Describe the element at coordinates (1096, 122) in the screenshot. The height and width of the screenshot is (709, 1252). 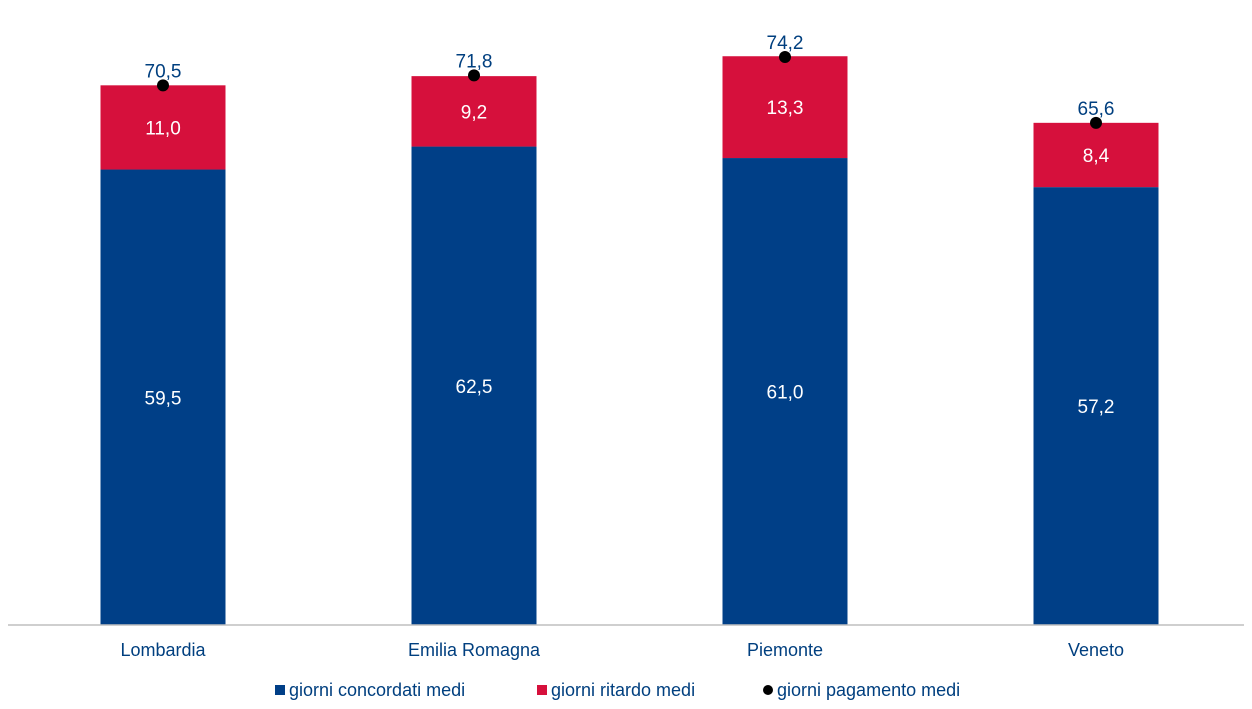
I see `marker-giorni-pagamento-medi-veneto` at that location.